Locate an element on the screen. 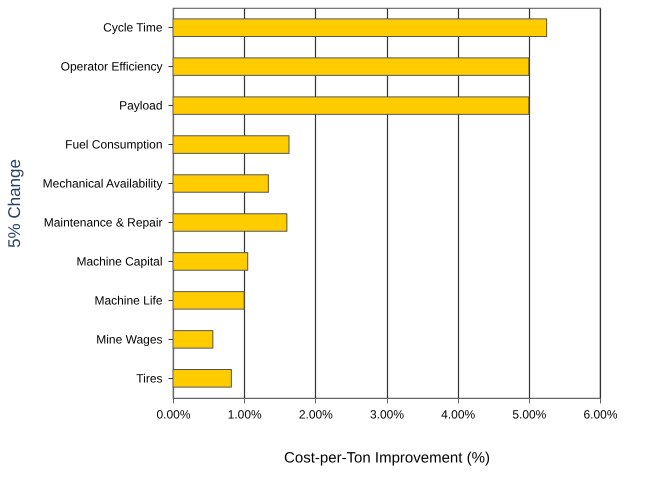 The width and height of the screenshot is (654, 477). y-tick-label: Fuel Consumption is located at coordinates (113, 145).